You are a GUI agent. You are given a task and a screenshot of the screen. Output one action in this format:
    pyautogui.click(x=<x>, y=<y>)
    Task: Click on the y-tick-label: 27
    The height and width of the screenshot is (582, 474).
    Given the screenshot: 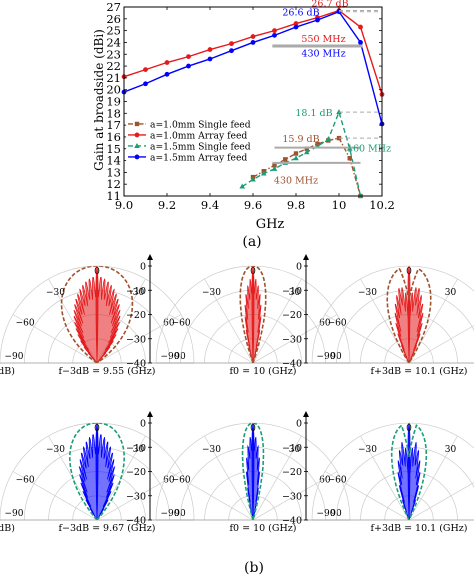 What is the action you would take?
    pyautogui.click(x=113, y=7)
    